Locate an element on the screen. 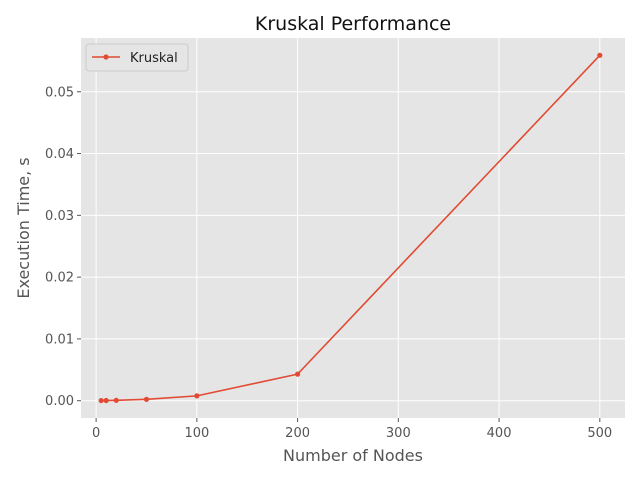 The width and height of the screenshot is (640, 480). legend-marker-kruskal is located at coordinates (106, 57).